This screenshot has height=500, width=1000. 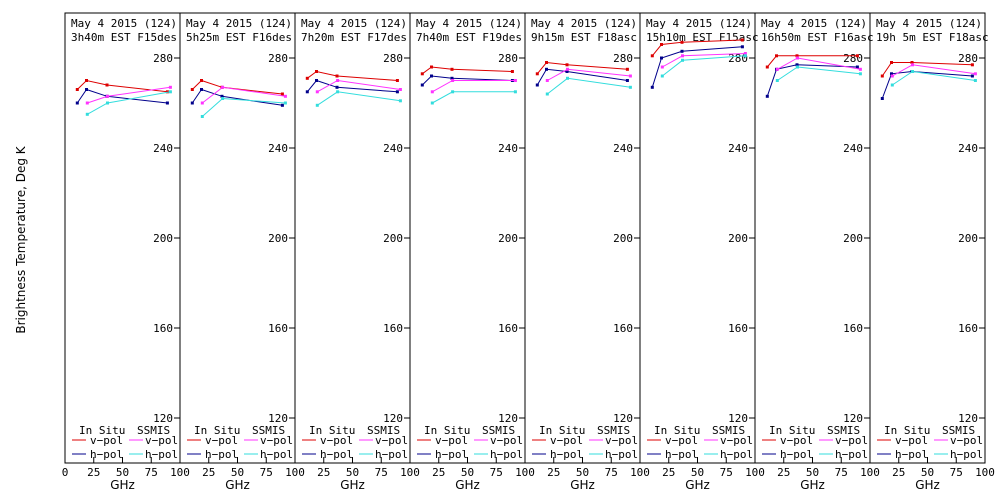 I want to click on panel-title-time: 9h15m EST F18asc, so click(x=584, y=37).